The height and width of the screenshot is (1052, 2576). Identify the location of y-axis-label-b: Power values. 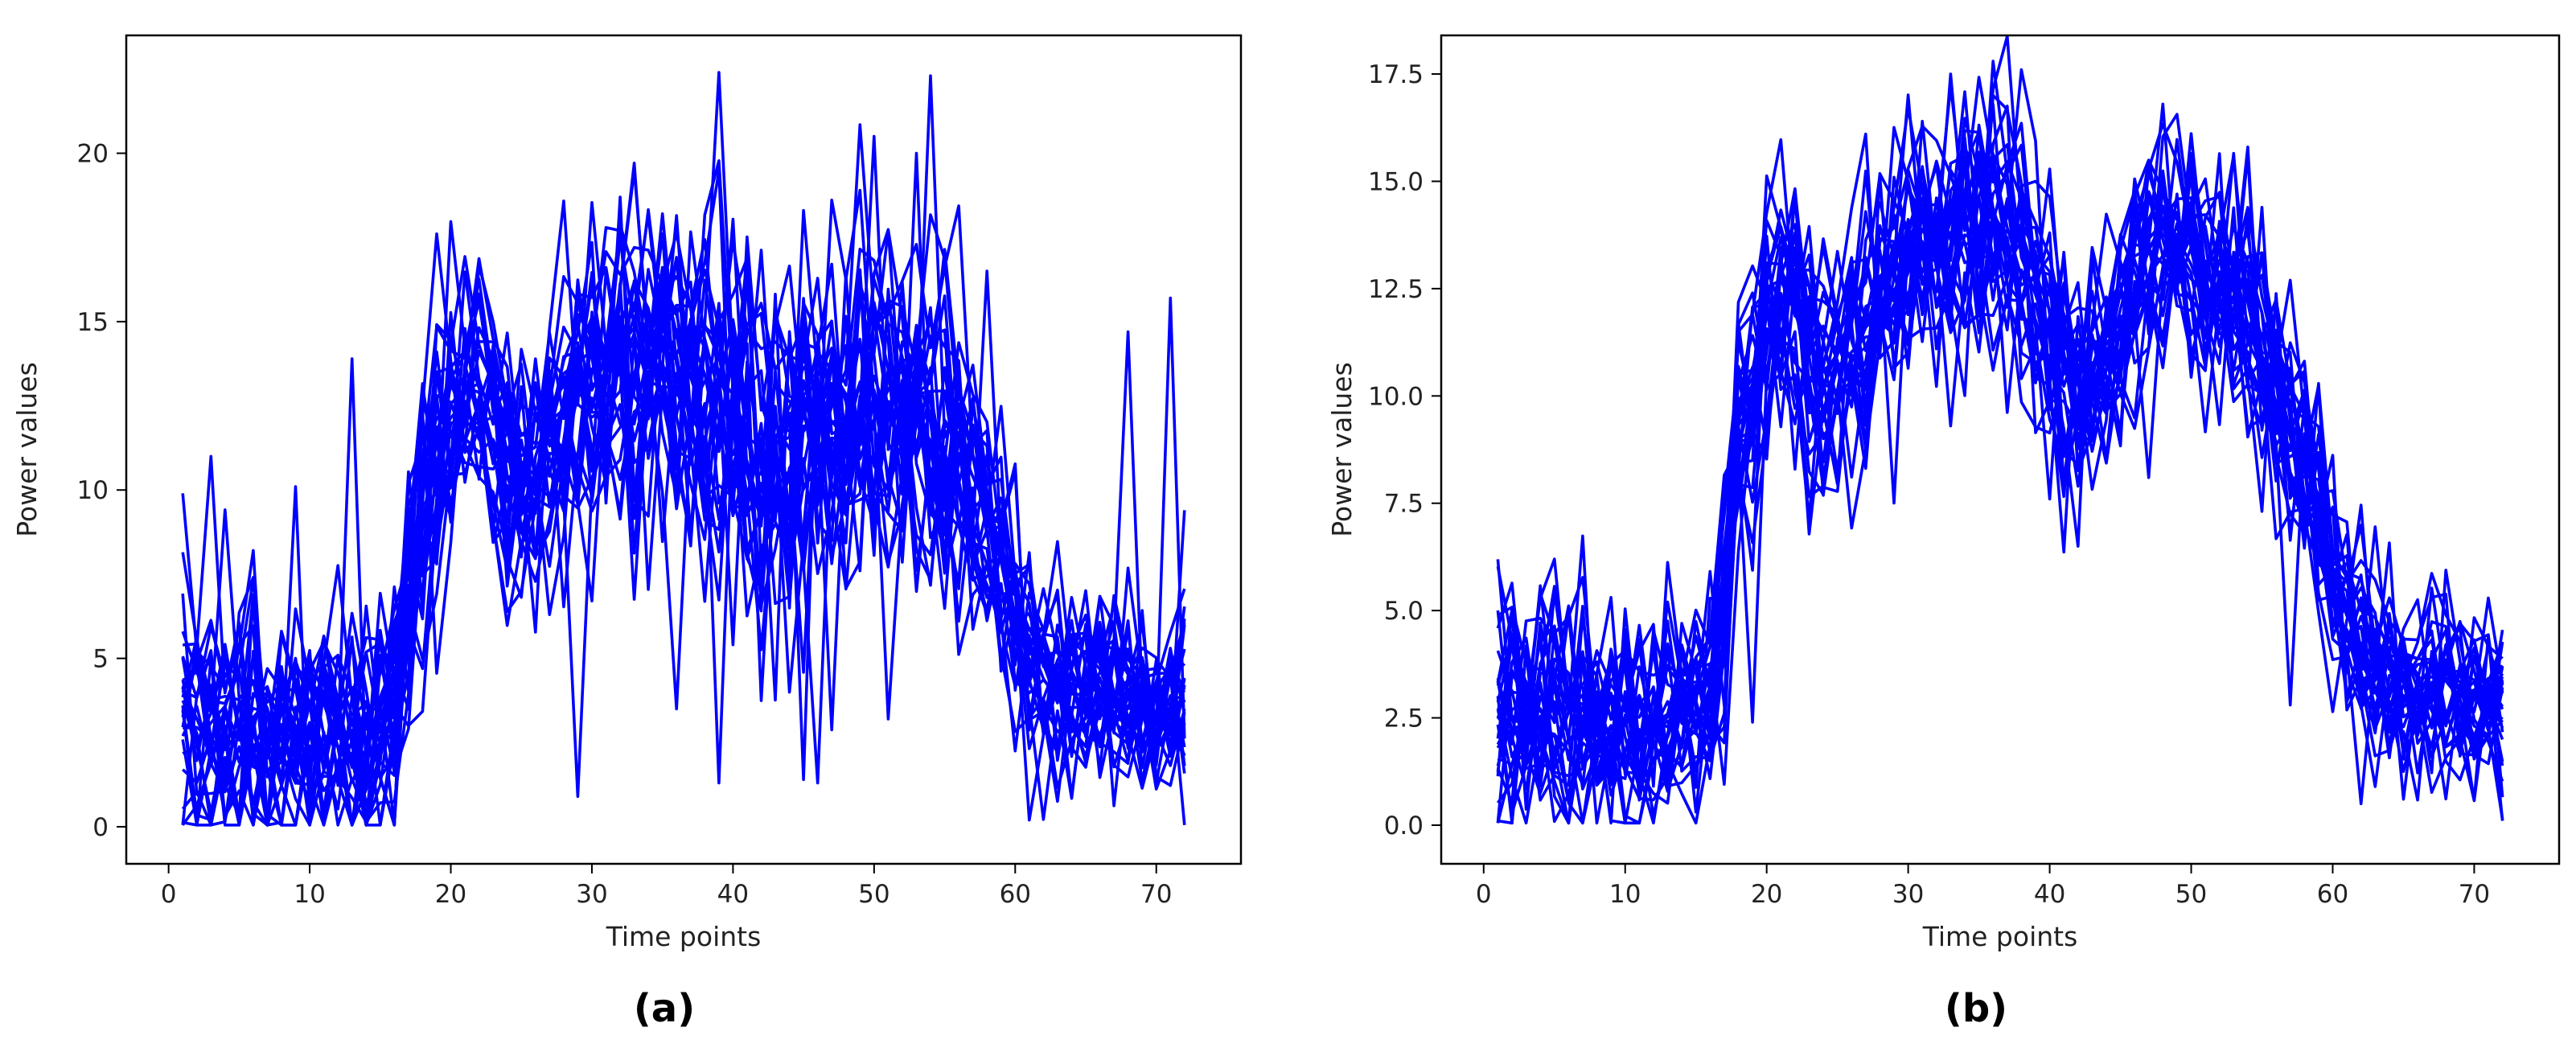
(1342, 450).